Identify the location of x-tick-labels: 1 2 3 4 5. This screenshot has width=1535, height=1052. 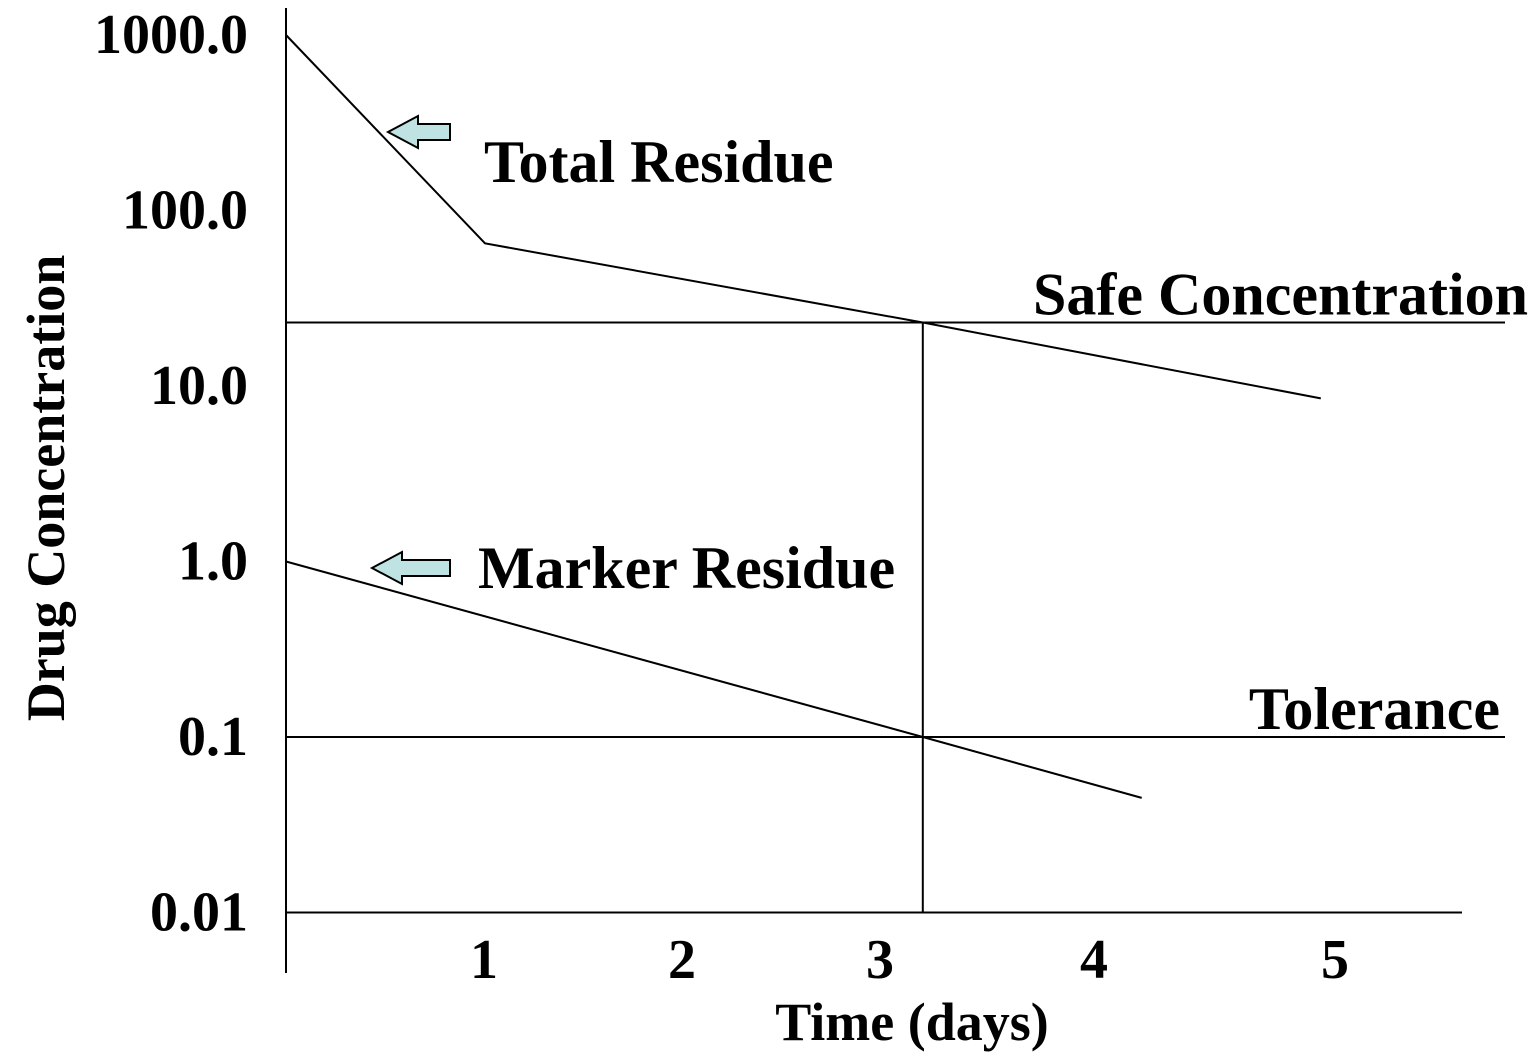
(909, 960).